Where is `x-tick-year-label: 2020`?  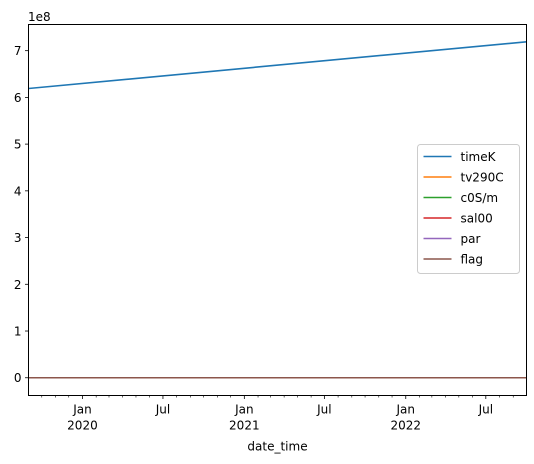 x-tick-year-label: 2020 is located at coordinates (82, 426).